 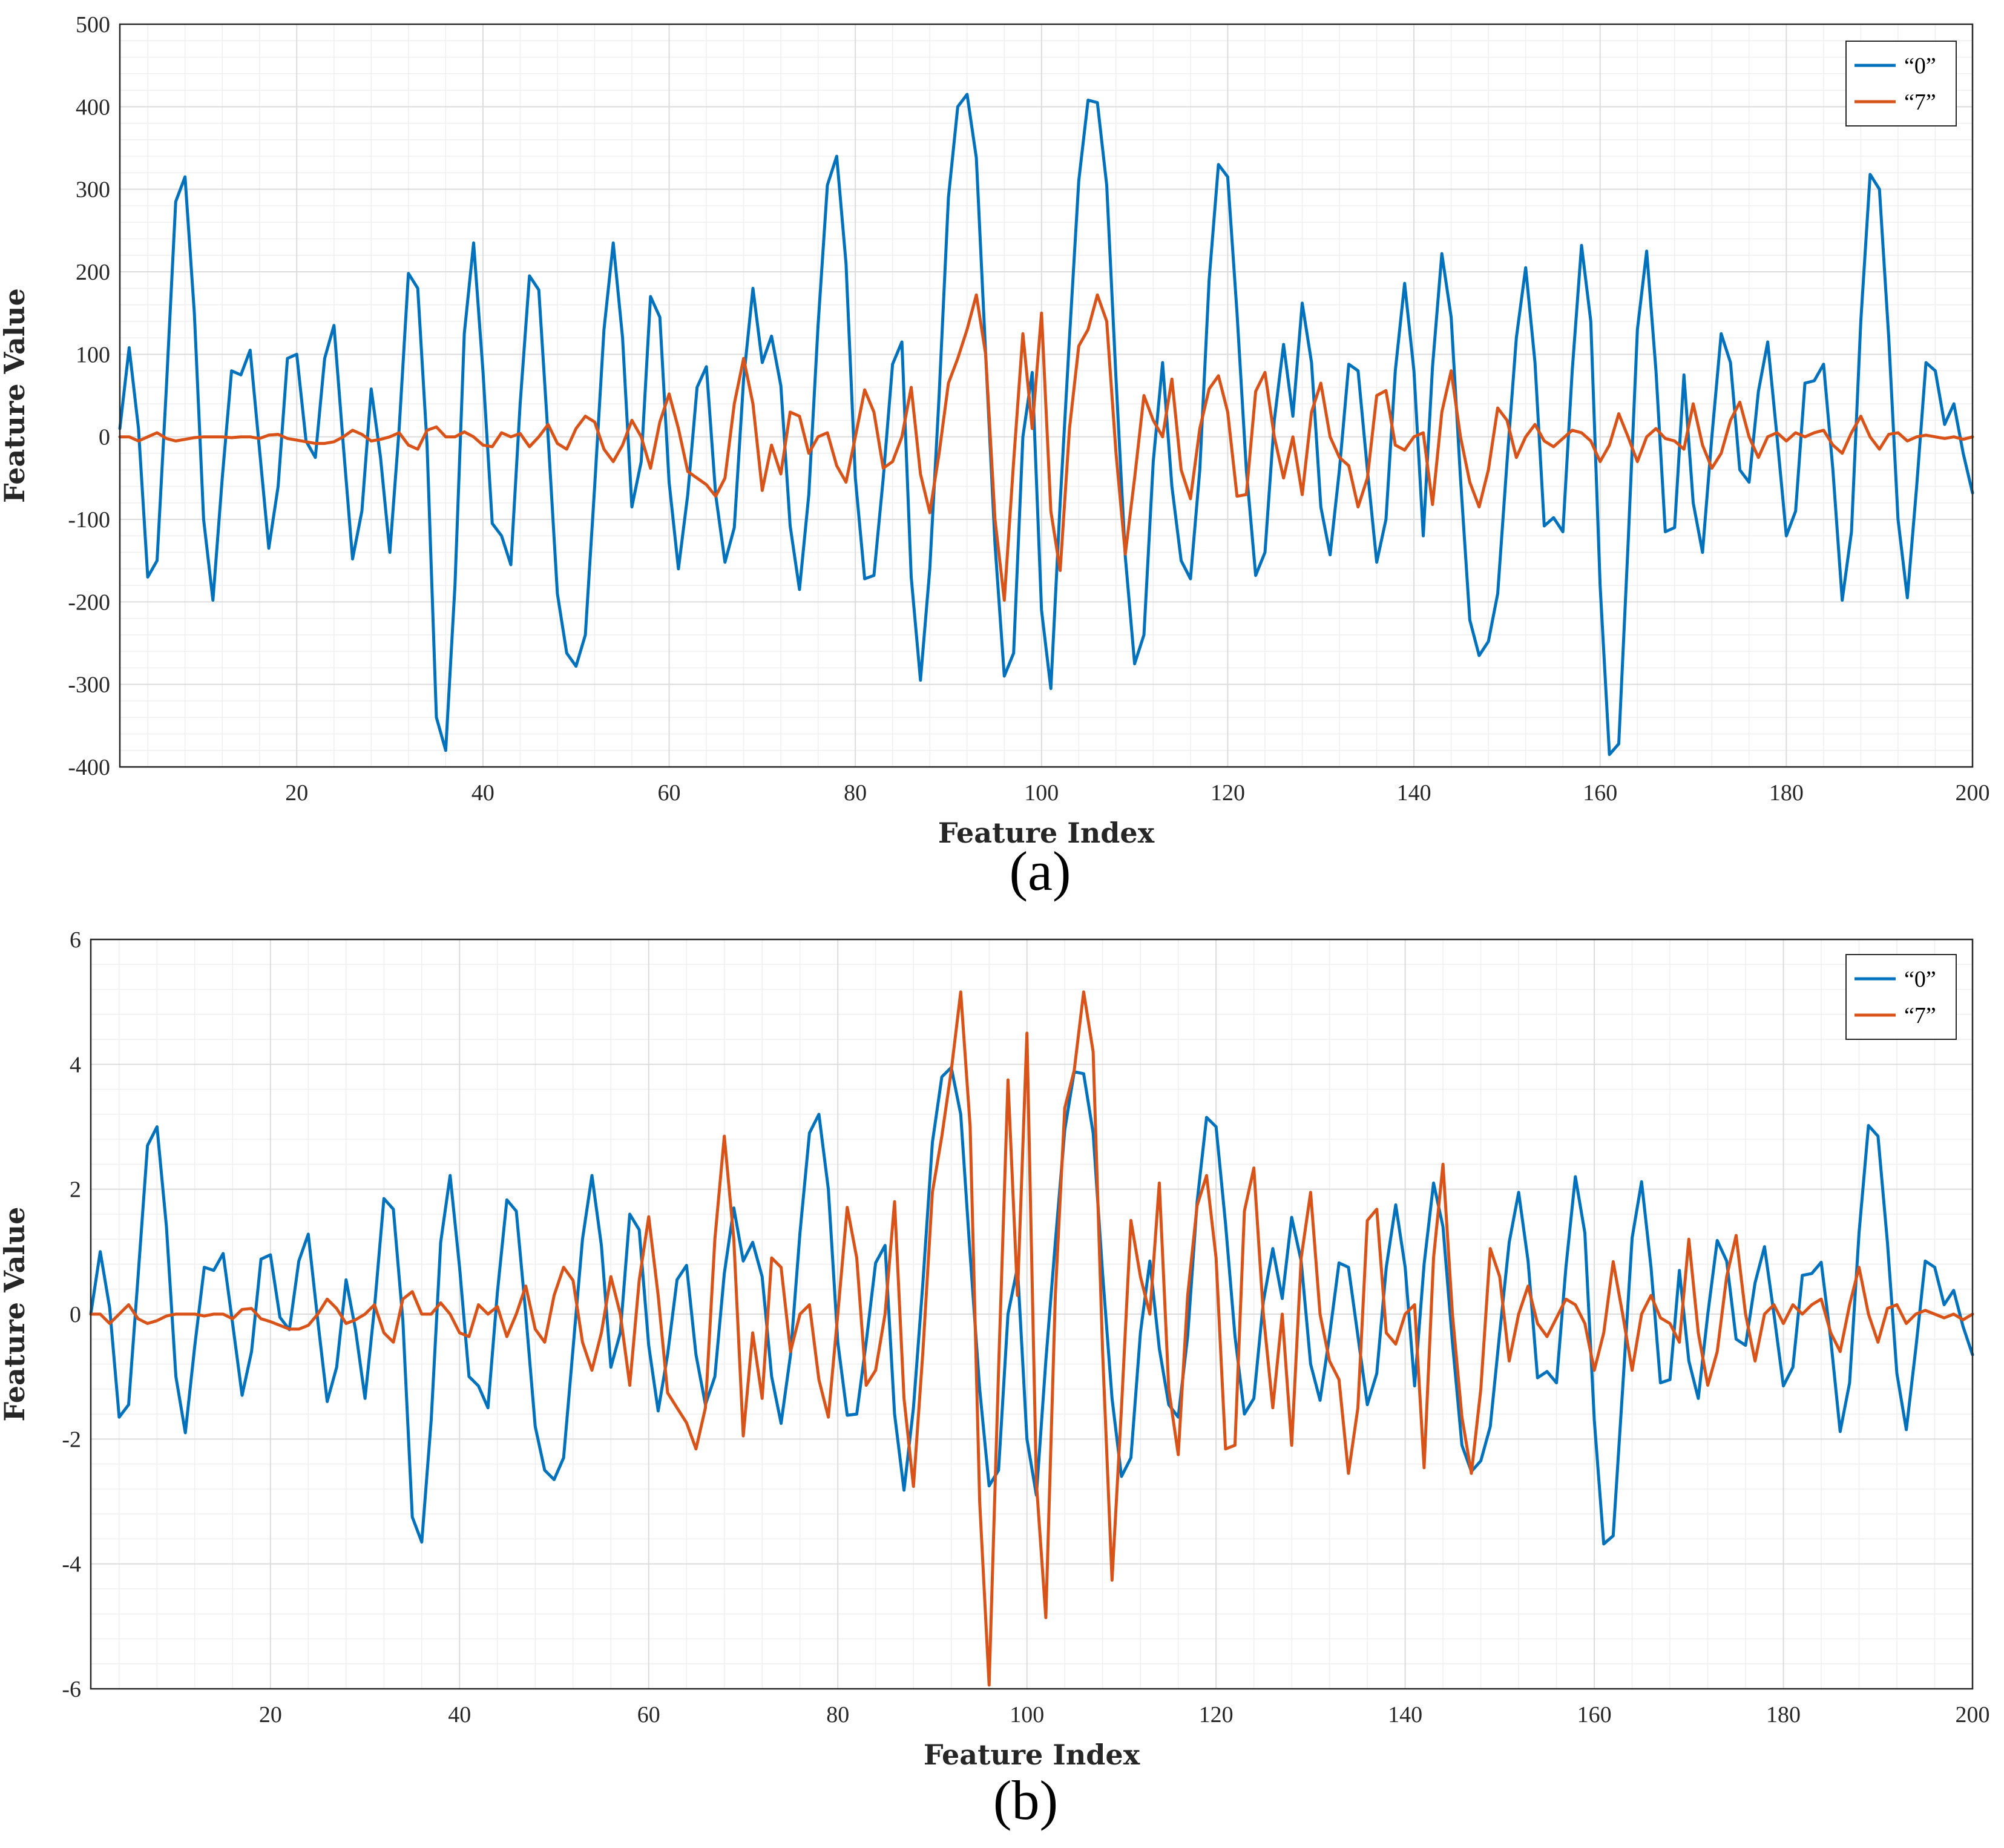 I want to click on y-tick-label: 4, so click(x=76, y=1064).